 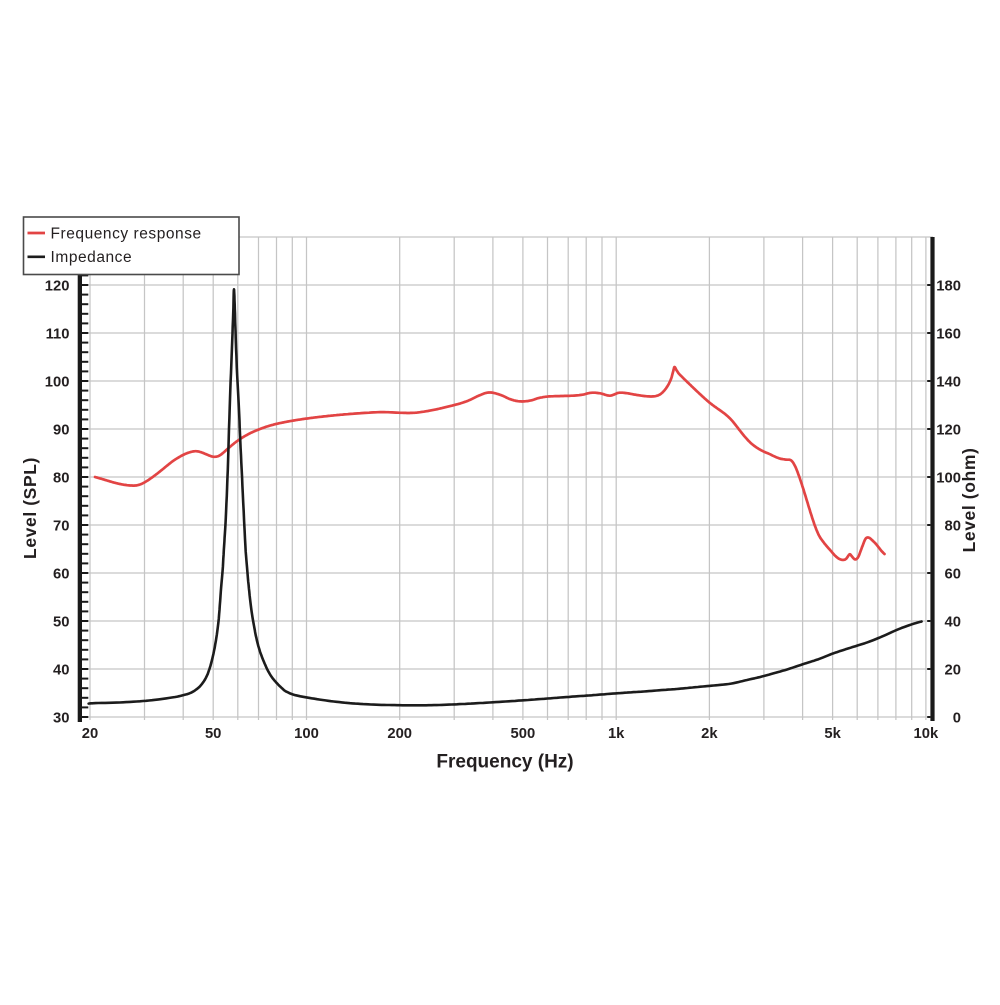 I want to click on svg-text: Impedance, so click(x=92, y=257).